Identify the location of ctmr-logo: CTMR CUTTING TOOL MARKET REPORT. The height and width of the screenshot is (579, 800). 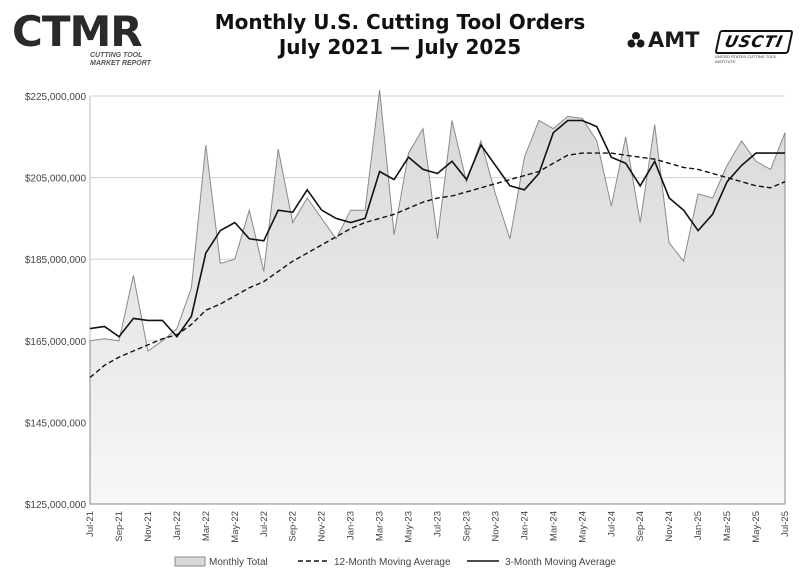
(87, 41).